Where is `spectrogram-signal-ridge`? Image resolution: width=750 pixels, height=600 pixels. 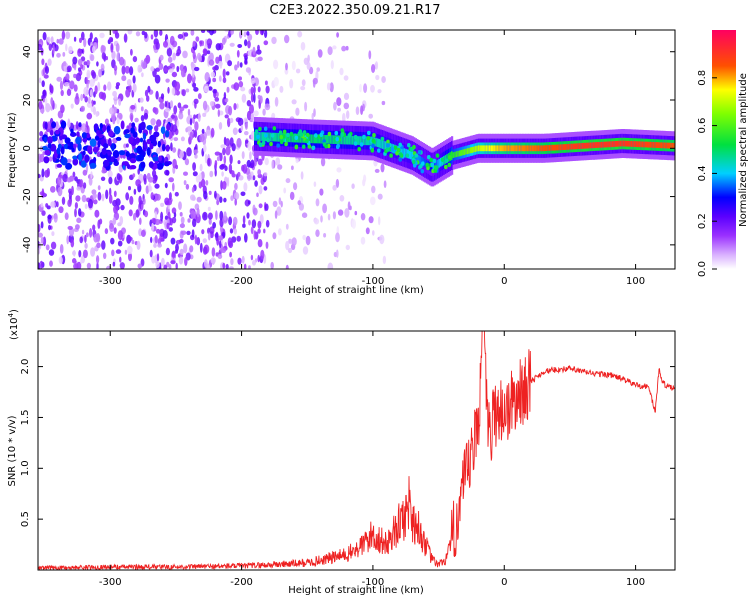 spectrogram-signal-ridge is located at coordinates (464, 151).